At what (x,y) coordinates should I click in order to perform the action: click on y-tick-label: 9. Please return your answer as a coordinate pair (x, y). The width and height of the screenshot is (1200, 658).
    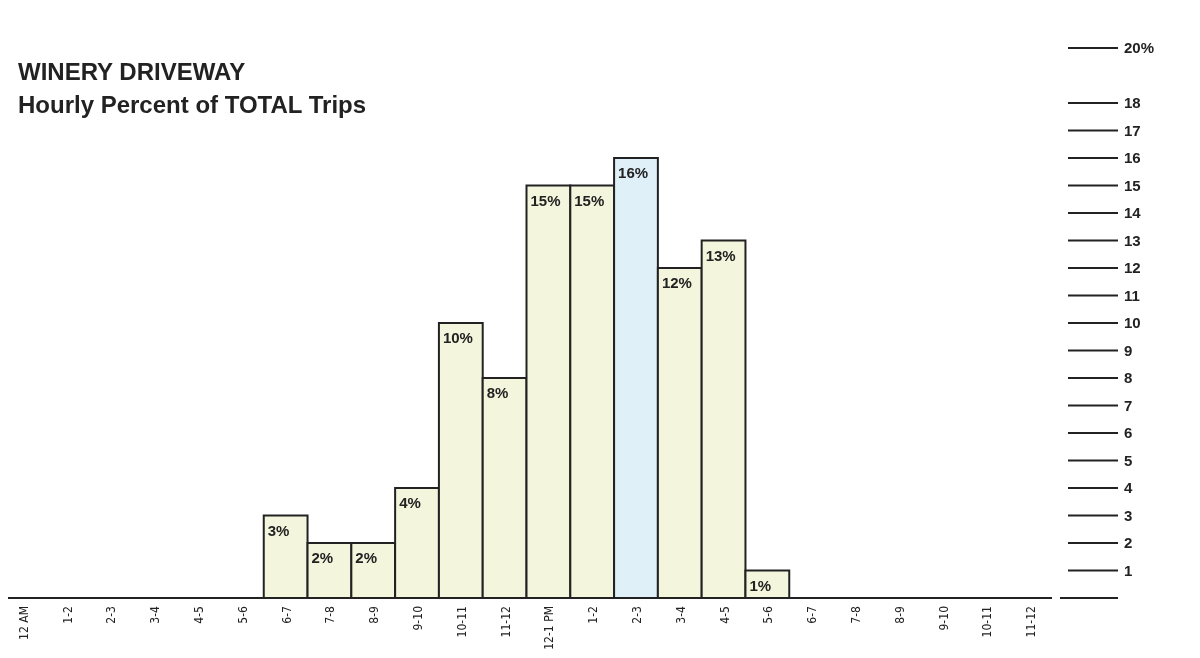
    Looking at the image, I should click on (1128, 350).